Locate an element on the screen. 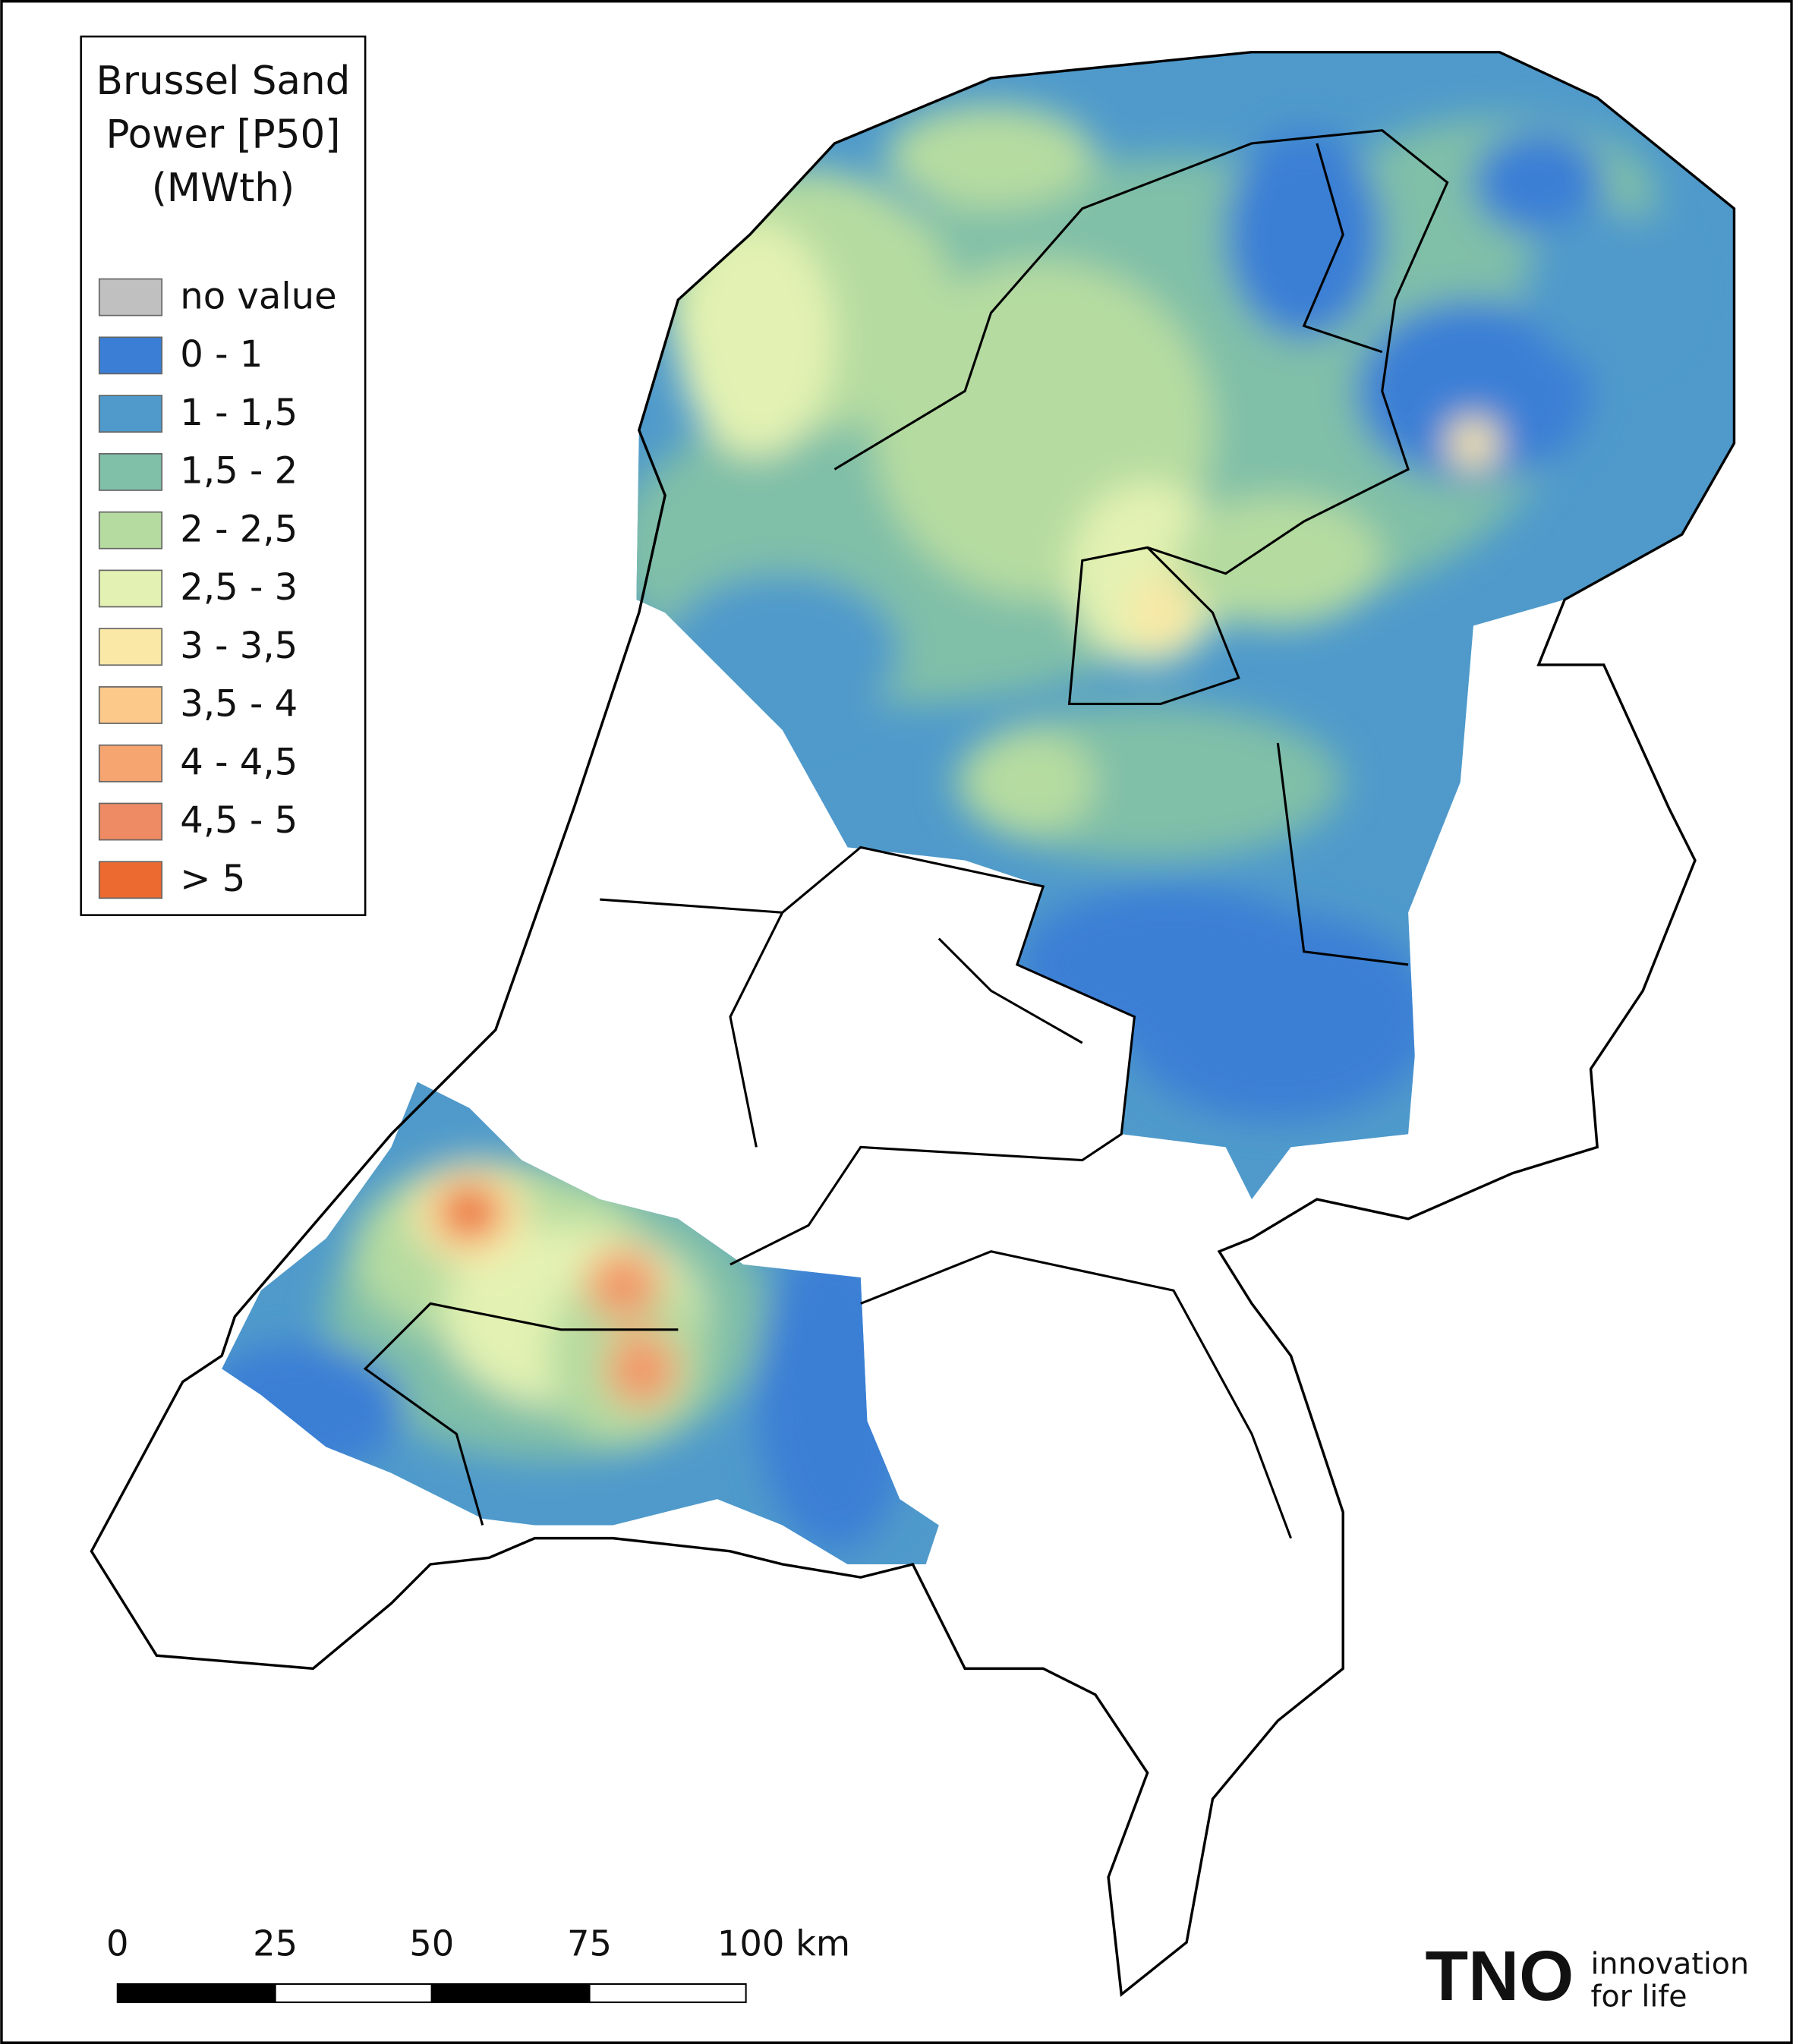 The width and height of the screenshot is (1793, 2044). legend-label: 1,5 - 2 is located at coordinates (239, 471).